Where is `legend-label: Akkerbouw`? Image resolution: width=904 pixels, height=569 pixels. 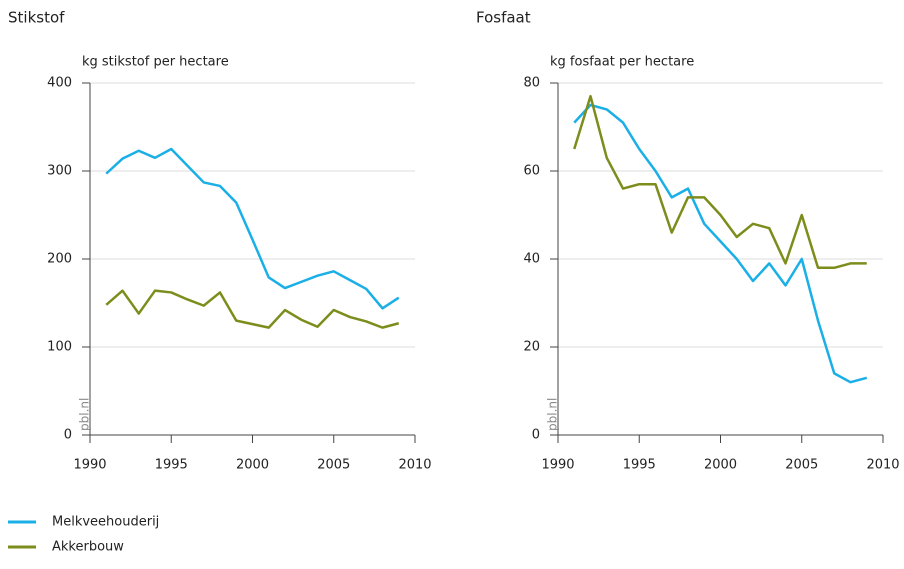
legend-label: Akkerbouw is located at coordinates (88, 547).